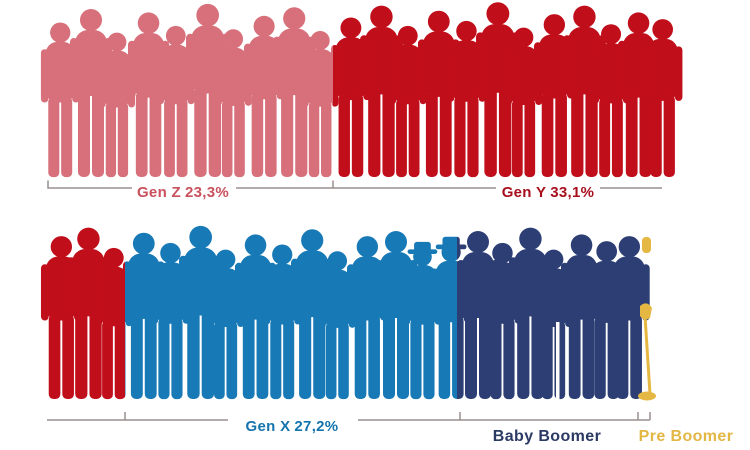  What do you see at coordinates (349, 416) in the screenshot?
I see `bracket-lines-bottom` at bounding box center [349, 416].